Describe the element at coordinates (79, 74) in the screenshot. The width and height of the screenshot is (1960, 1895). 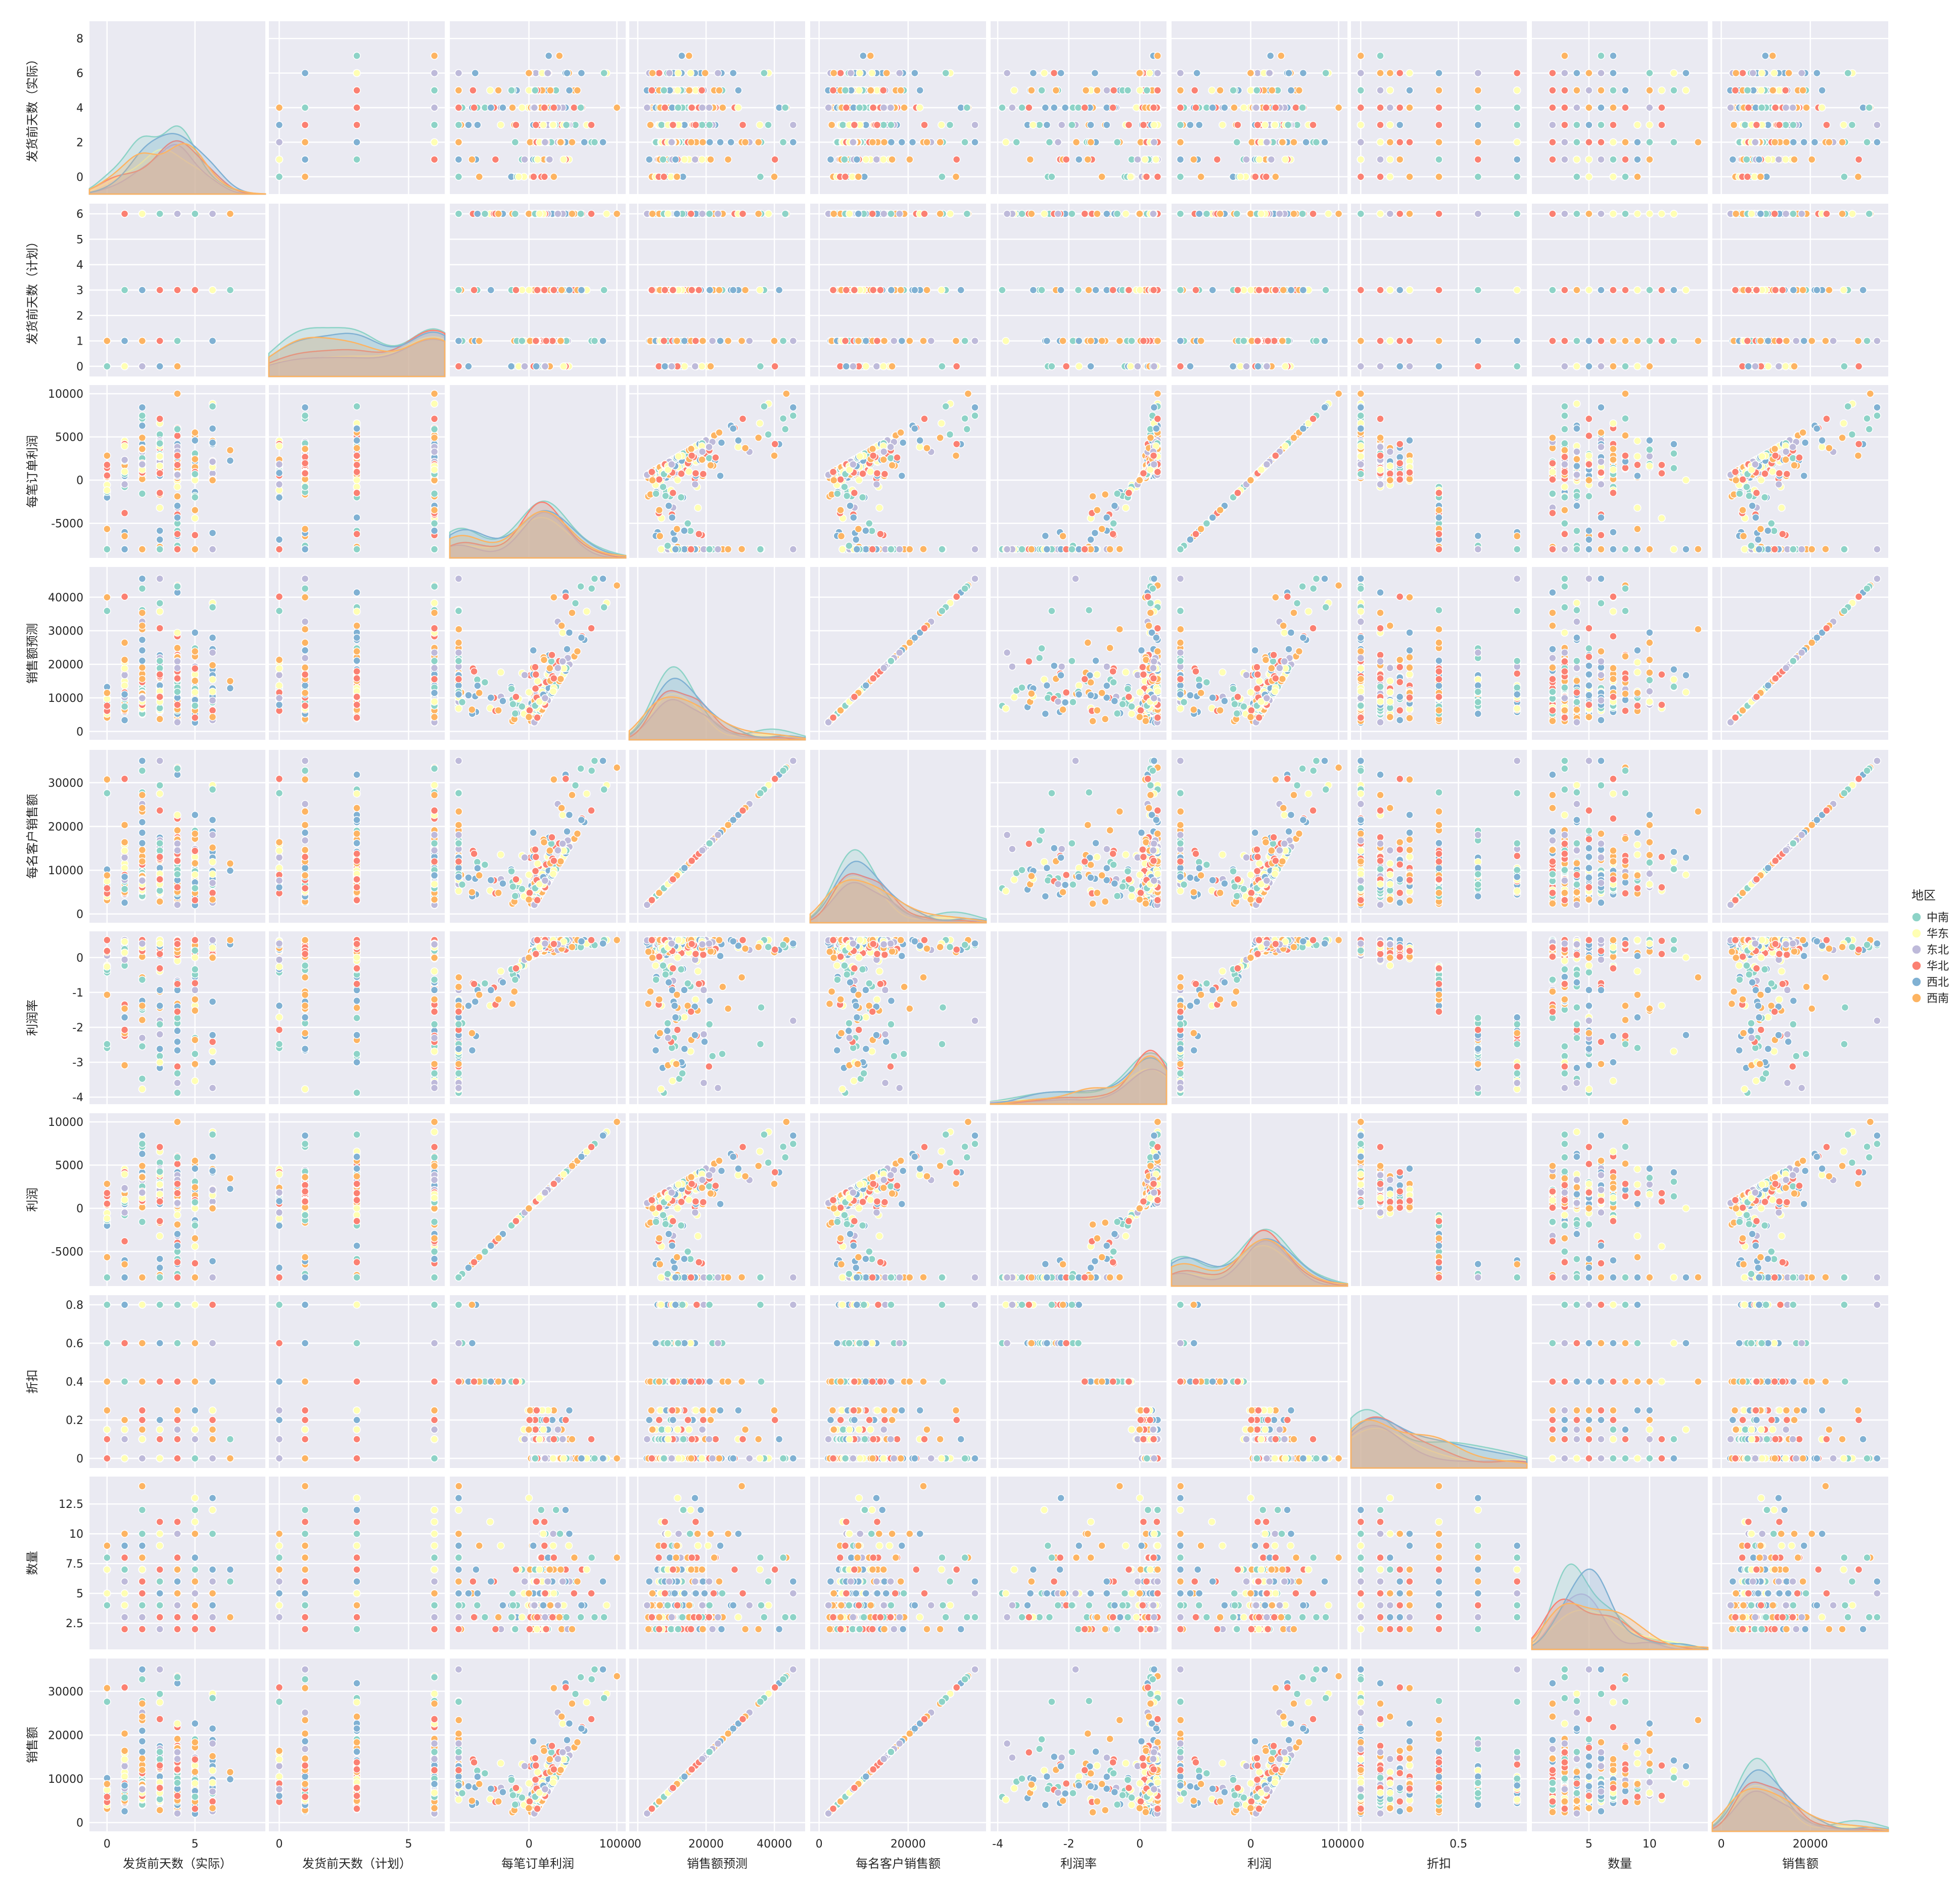
I see `y-tick-label: 6` at that location.